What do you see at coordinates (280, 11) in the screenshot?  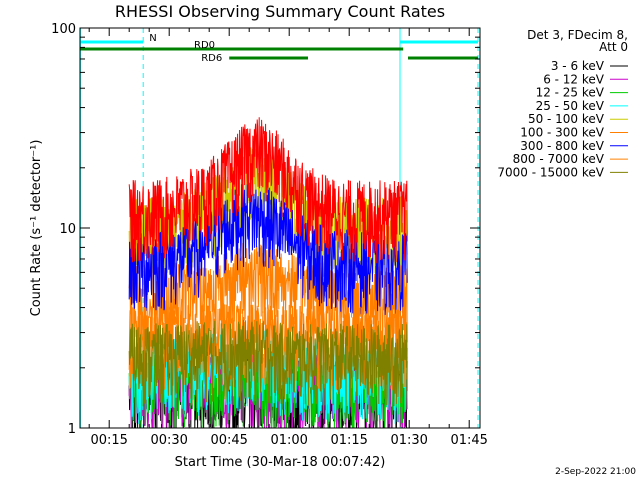 I see `chart-title: RHESSI Observing Summary Count Rates` at bounding box center [280, 11].